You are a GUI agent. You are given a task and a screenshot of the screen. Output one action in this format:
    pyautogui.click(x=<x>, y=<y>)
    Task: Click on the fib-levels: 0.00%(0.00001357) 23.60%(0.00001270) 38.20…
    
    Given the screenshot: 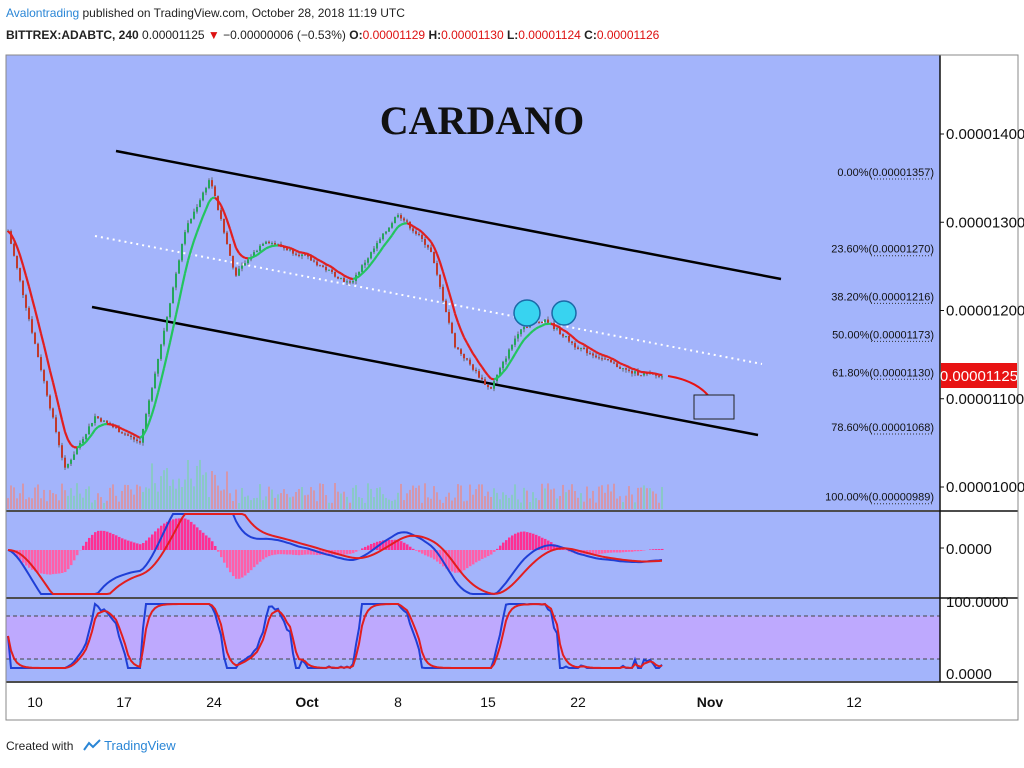 What is the action you would take?
    pyautogui.click(x=879, y=336)
    